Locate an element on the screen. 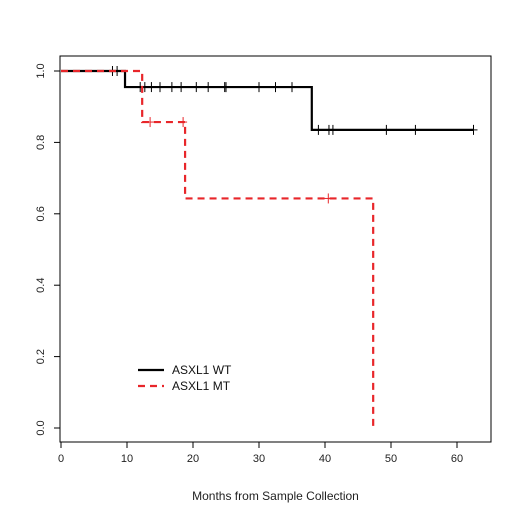 This screenshot has width=520, height=516. x-axis: 0 10 20 30 40 50 60 is located at coordinates (260, 453).